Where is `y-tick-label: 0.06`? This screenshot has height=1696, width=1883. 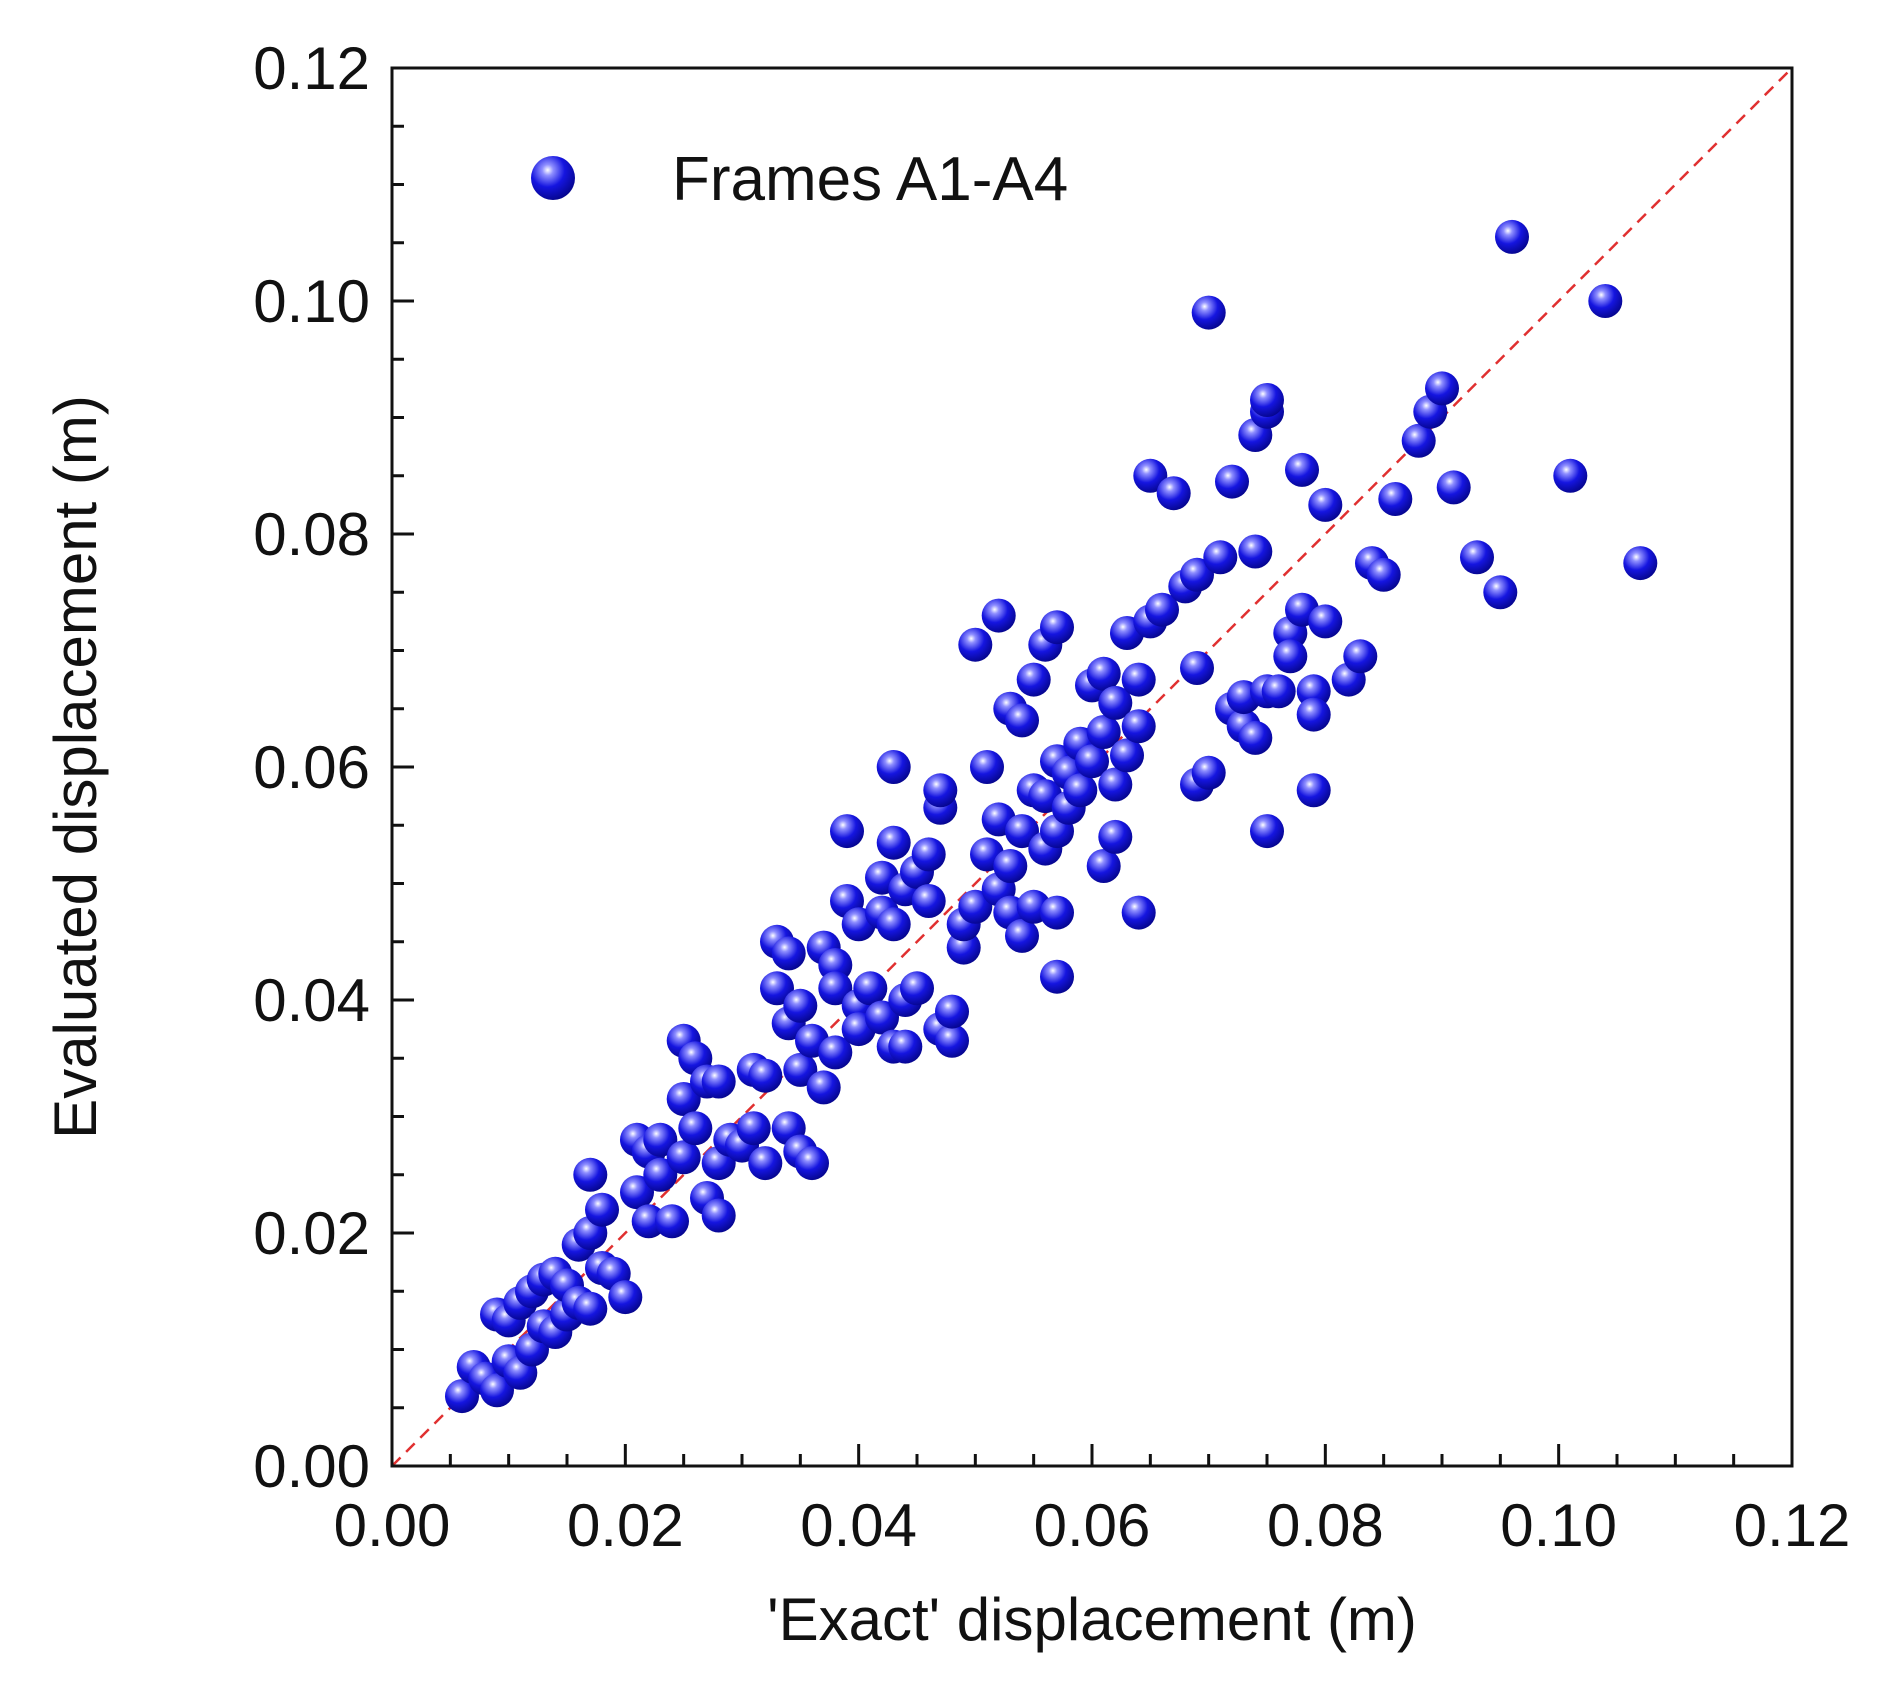
y-tick-label: 0.06 is located at coordinates (311, 767).